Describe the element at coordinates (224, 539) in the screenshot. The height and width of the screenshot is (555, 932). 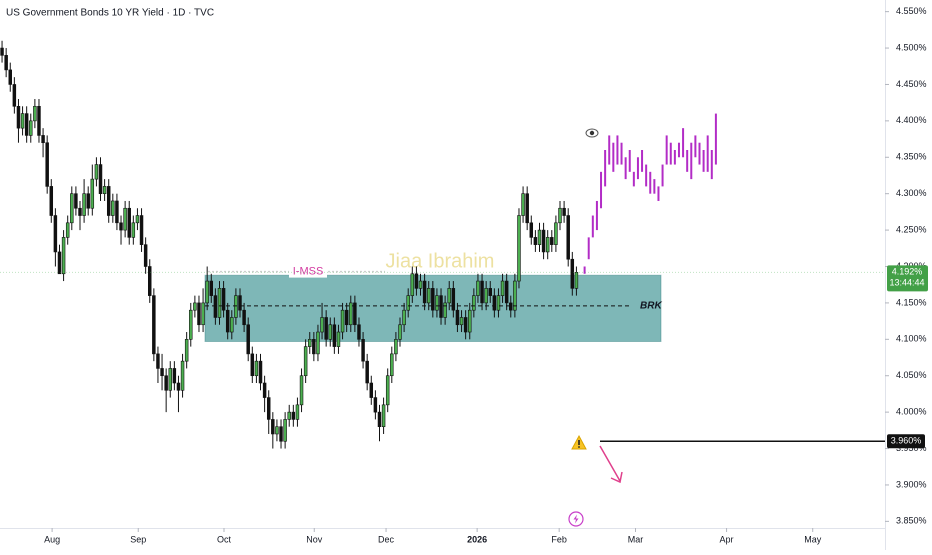
I see `x-tick-label: Oct` at that location.